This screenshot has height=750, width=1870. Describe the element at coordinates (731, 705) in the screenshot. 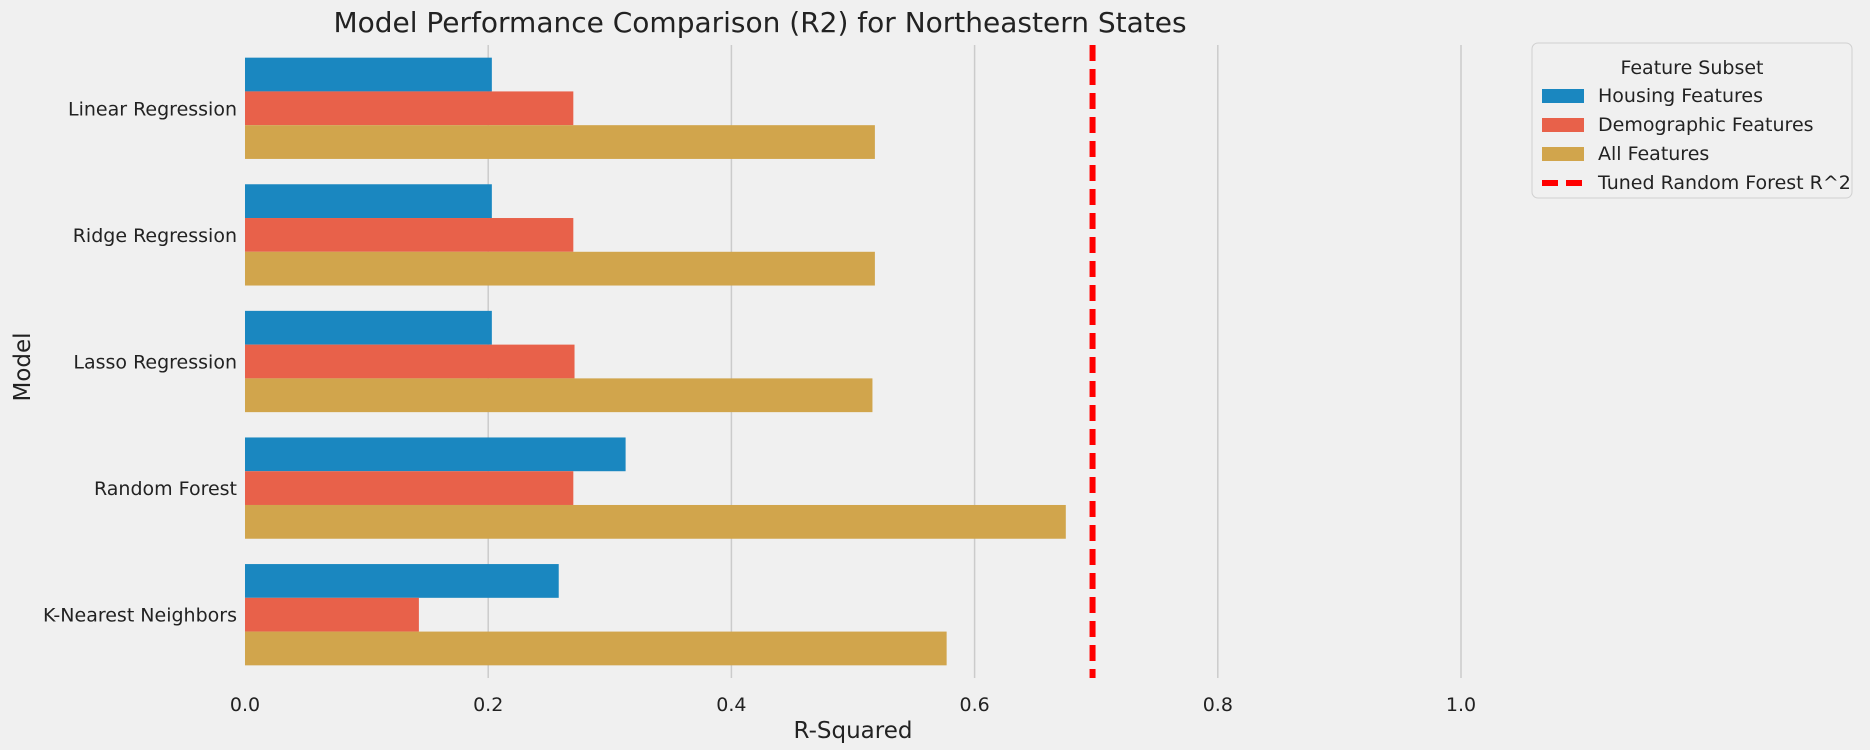

I see `x-tick-label: 0.4` at that location.